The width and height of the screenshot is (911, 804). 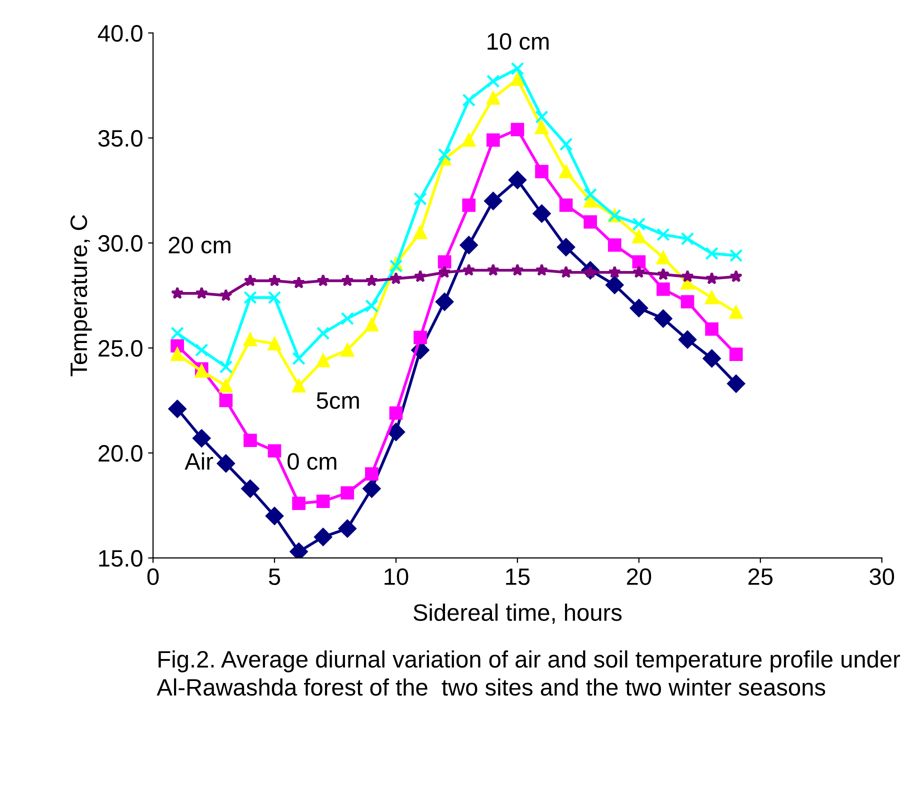 I want to click on caption: Fig.2. Average diurnal variation of air and soil temperature profile under Al-Rawashda forest of the two sites and the two winter seasons, so click(x=528, y=673).